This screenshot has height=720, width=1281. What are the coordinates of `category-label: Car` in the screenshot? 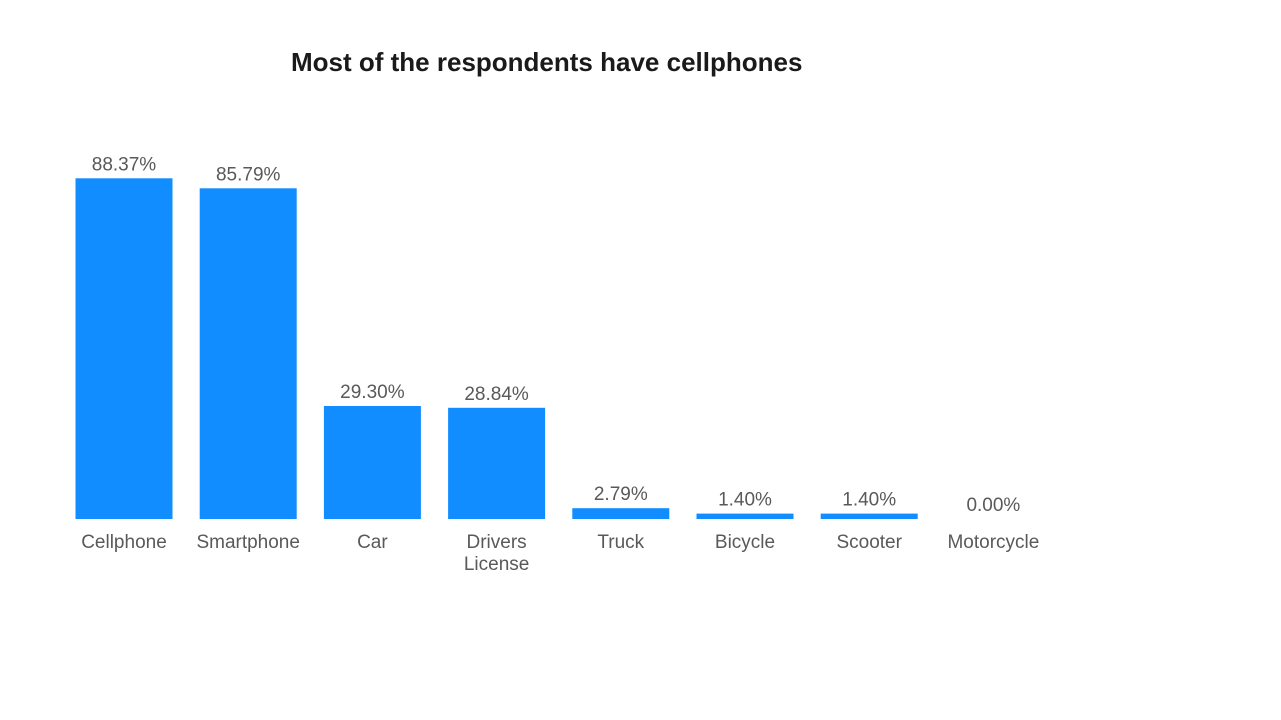 It's located at (372, 542).